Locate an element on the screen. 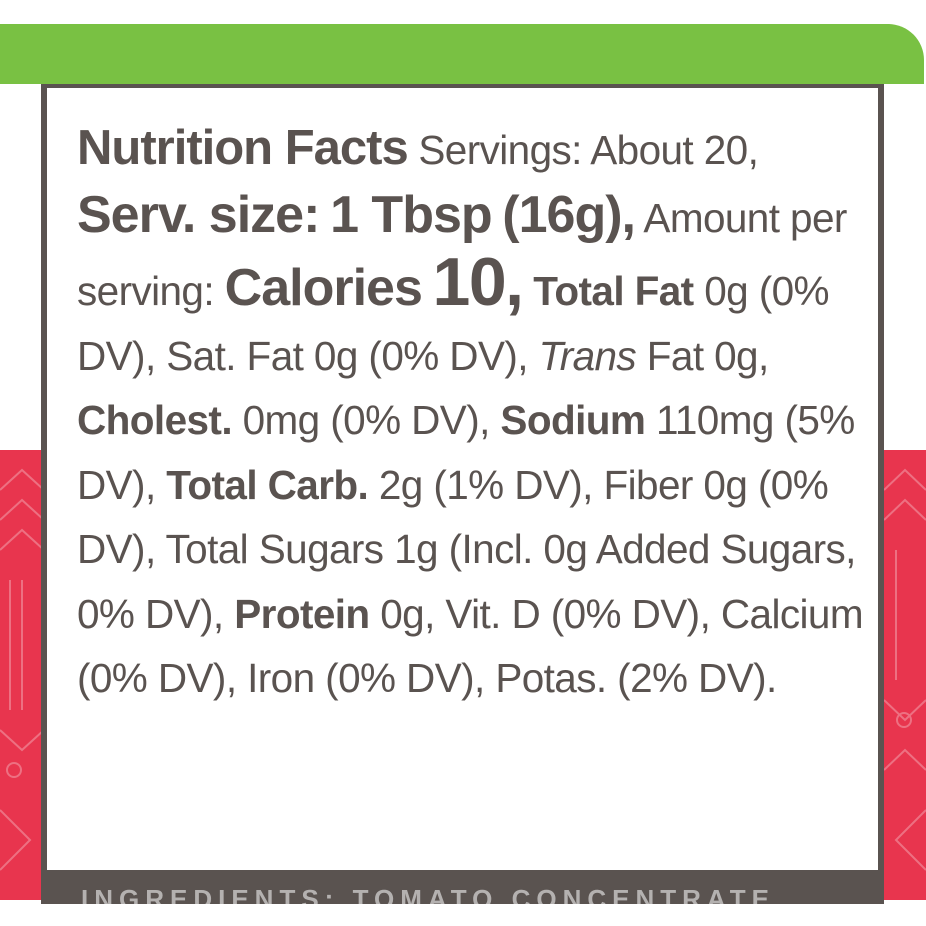 This screenshot has height=926, width=926. ingredients-text-cut: INGREDIENTS: TOMATO CONCENTRATE is located at coordinates (428, 894).